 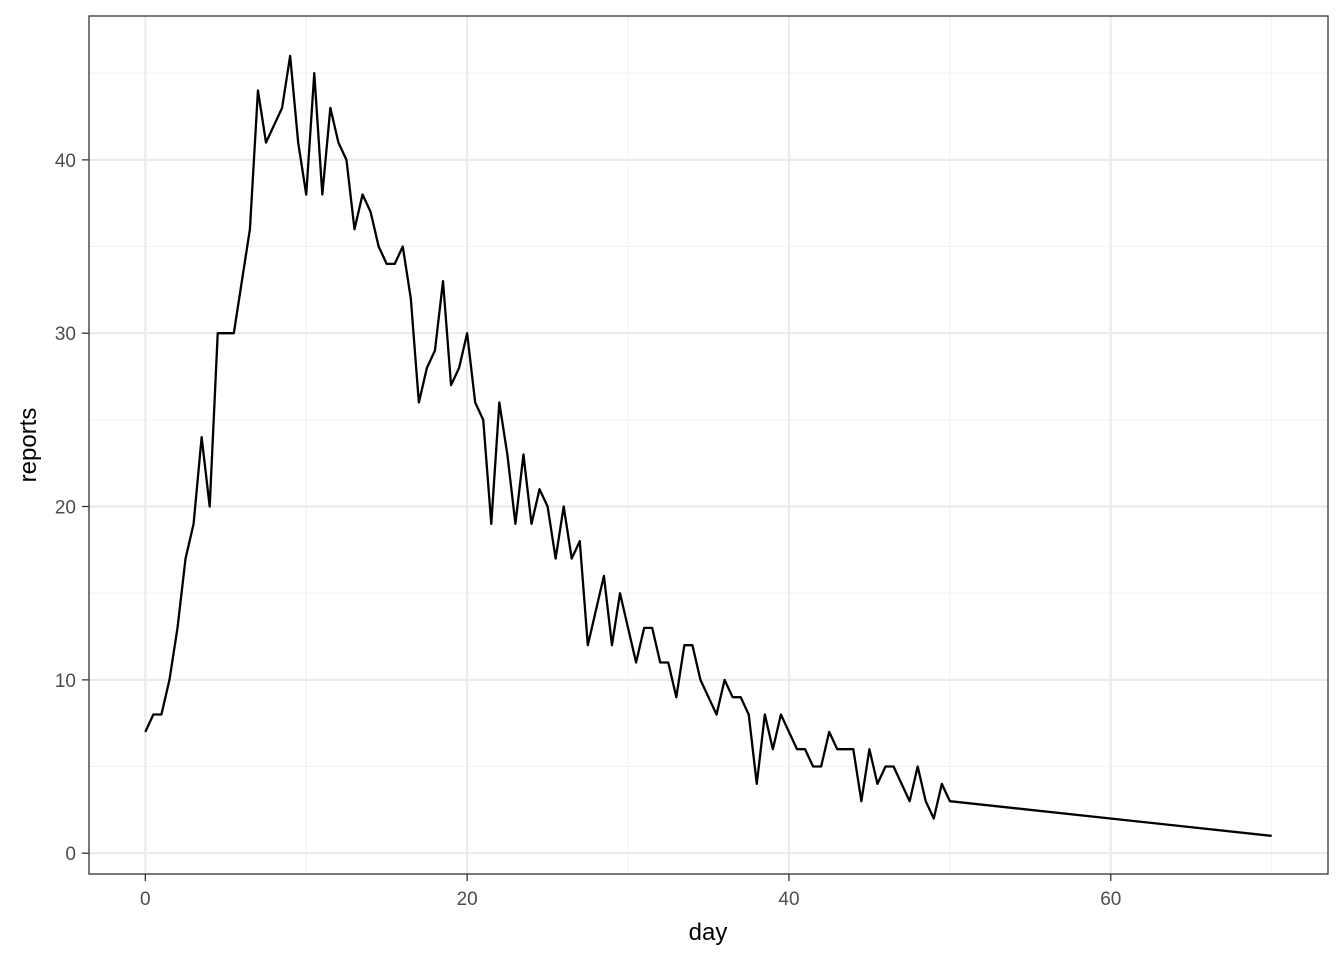 I want to click on y-axis-tick-label: 20, so click(x=65, y=508).